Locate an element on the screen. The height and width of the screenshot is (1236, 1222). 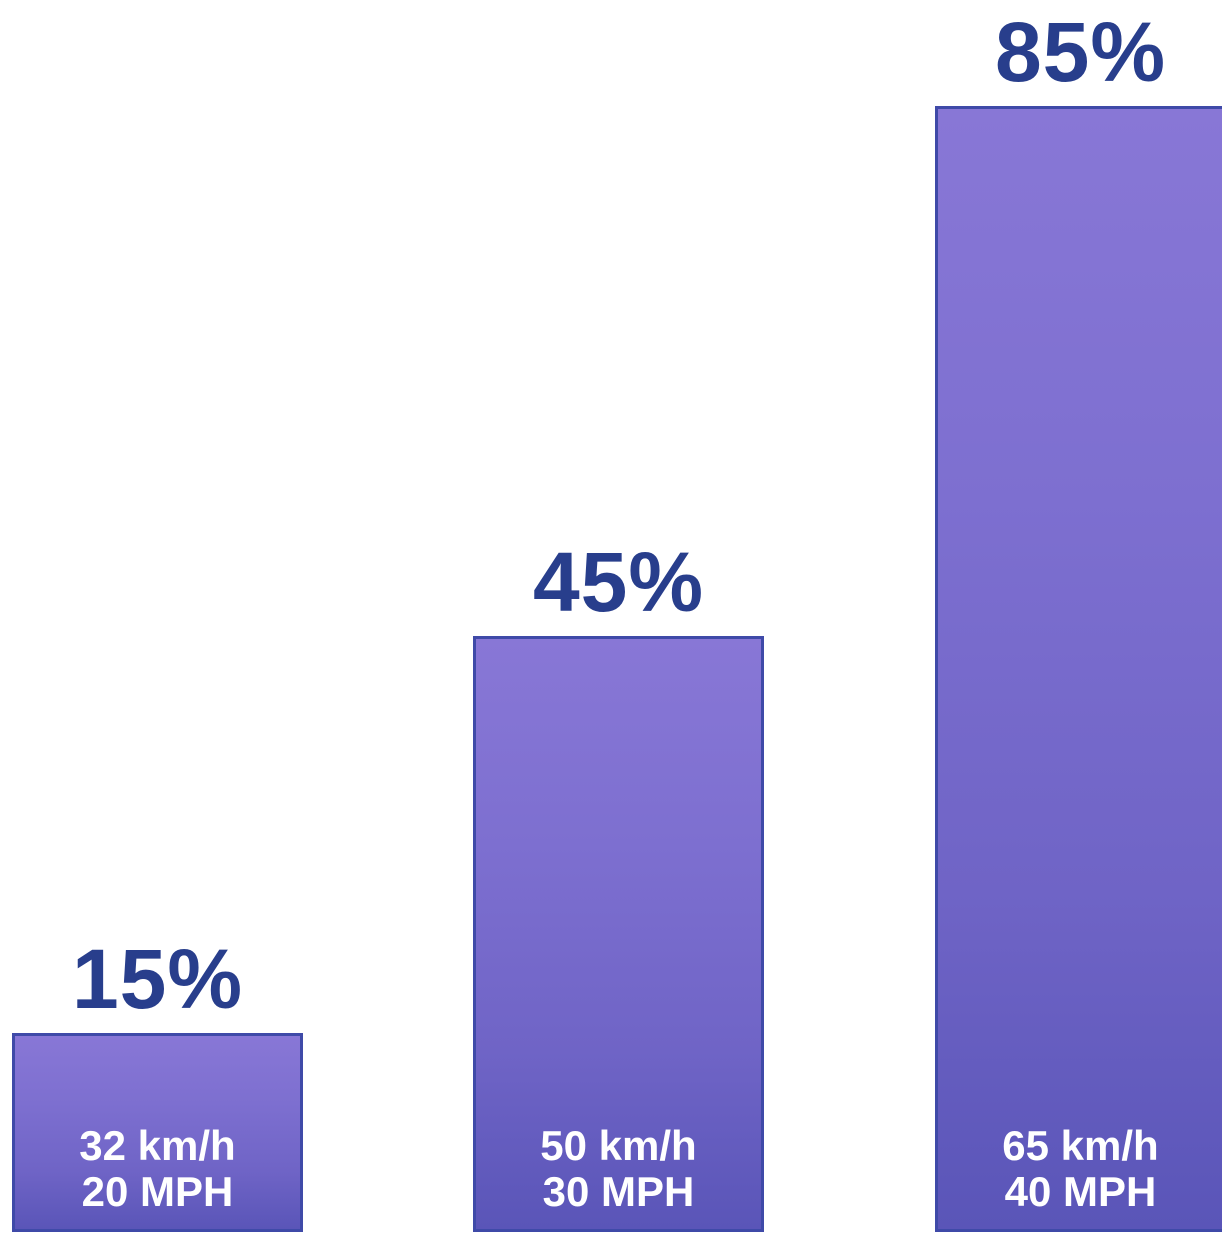
speed-mph-label: 30 MPH is located at coordinates (618, 1191).